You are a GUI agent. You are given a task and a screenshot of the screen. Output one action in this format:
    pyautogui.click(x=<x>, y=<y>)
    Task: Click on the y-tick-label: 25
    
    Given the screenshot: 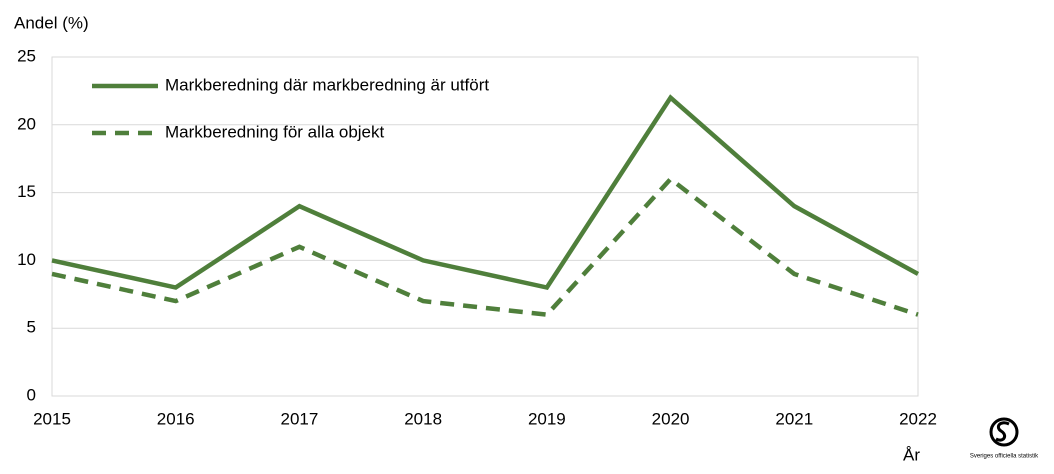 What is the action you would take?
    pyautogui.click(x=26, y=55)
    